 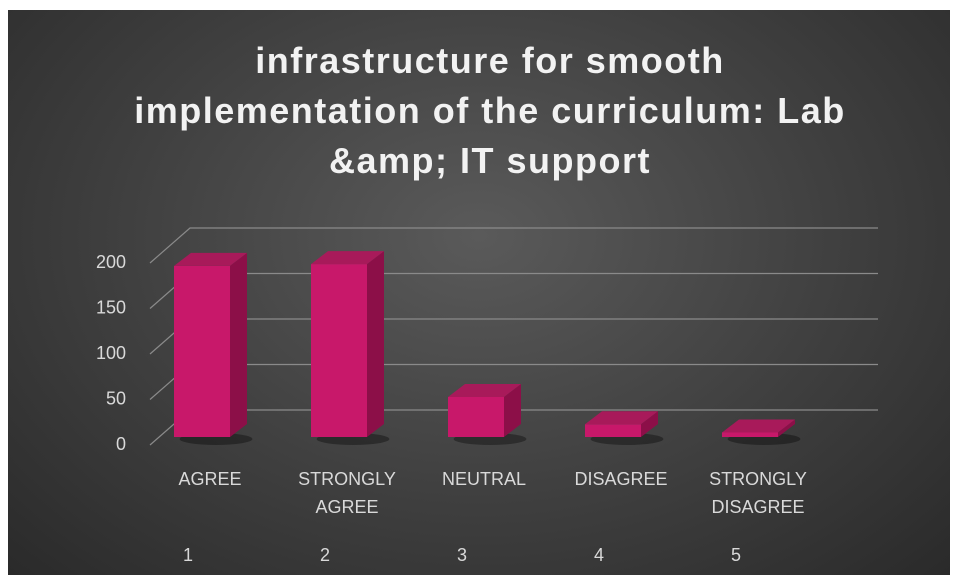 What do you see at coordinates (209, 479) in the screenshot?
I see `x-tick-label: AGREE` at bounding box center [209, 479].